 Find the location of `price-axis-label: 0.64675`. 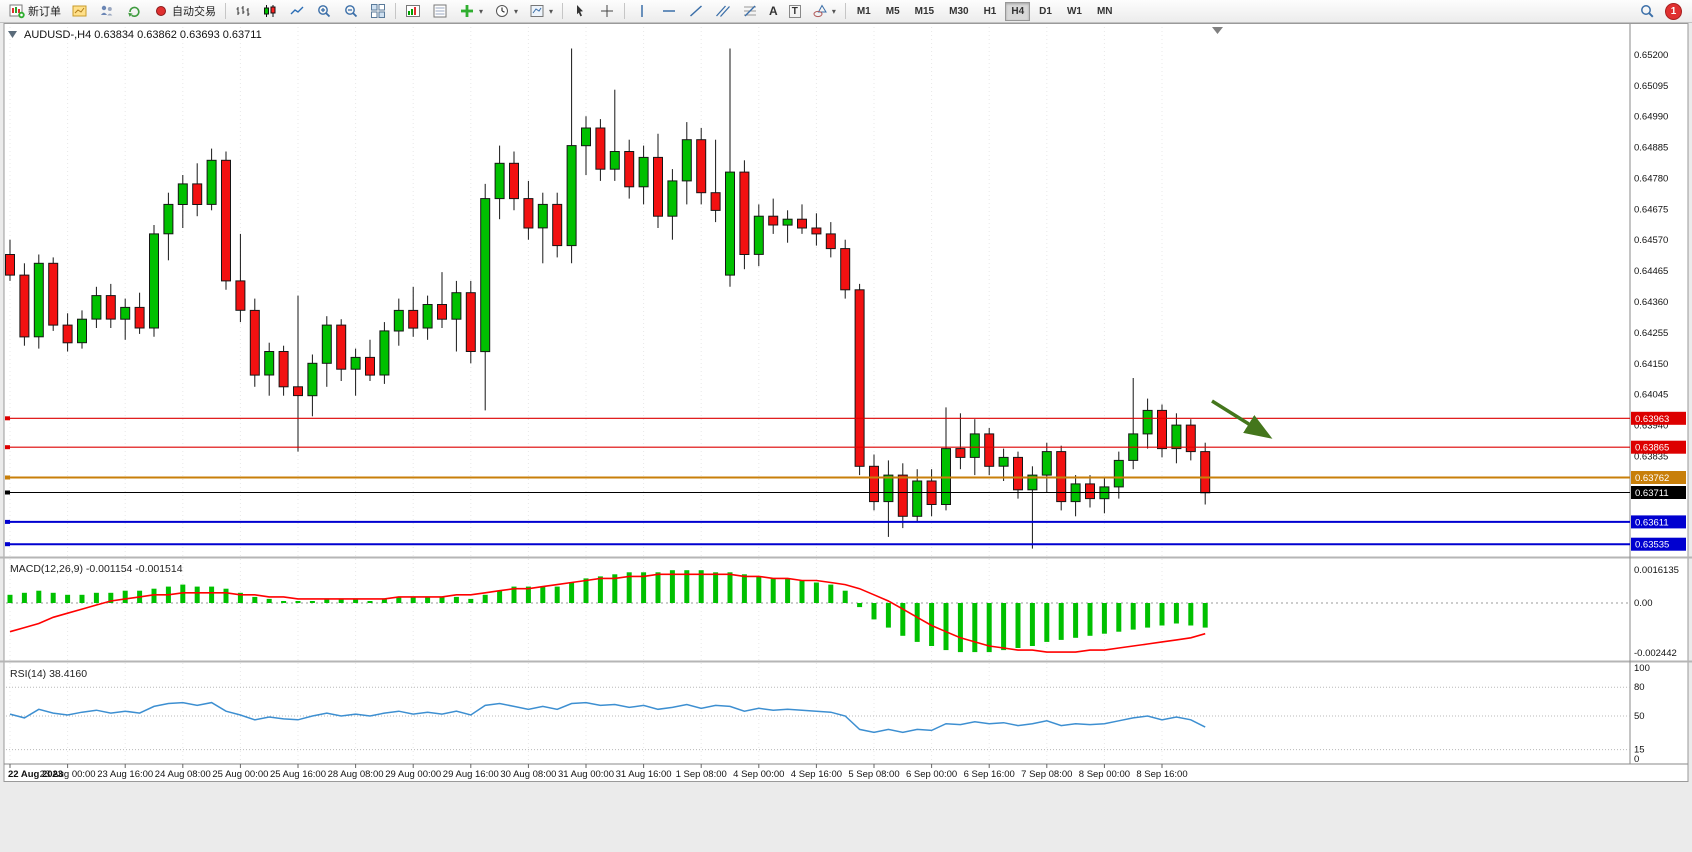

price-axis-label: 0.64675 is located at coordinates (1651, 209).